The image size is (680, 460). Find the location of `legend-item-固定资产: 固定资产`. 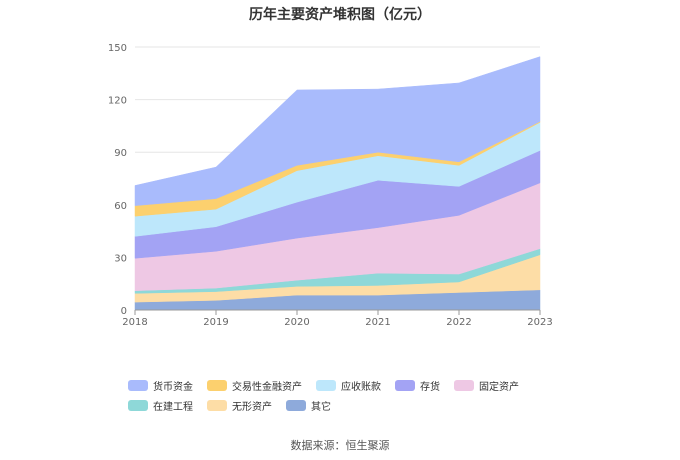

legend-item-固定资产: 固定资产 is located at coordinates (486, 385).